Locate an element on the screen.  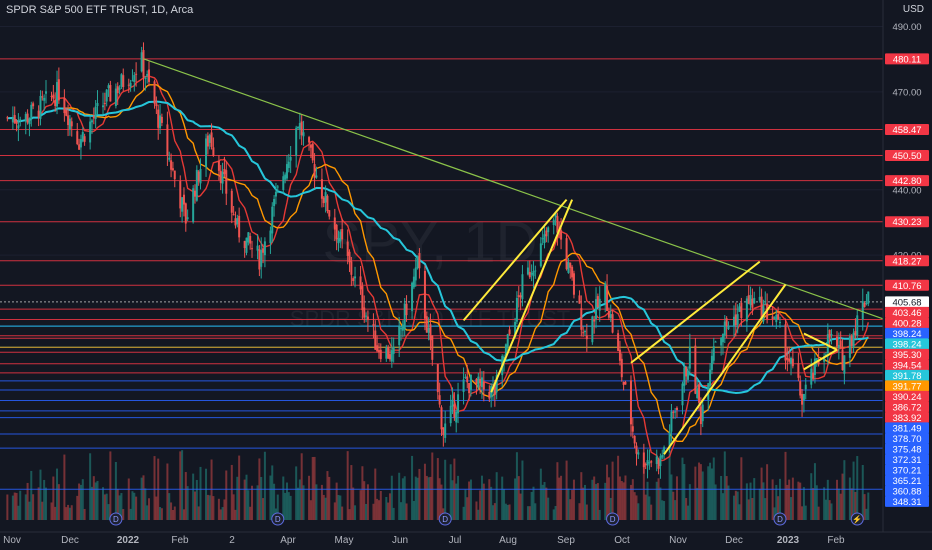
currency-label: USD is located at coordinates (913, 9).